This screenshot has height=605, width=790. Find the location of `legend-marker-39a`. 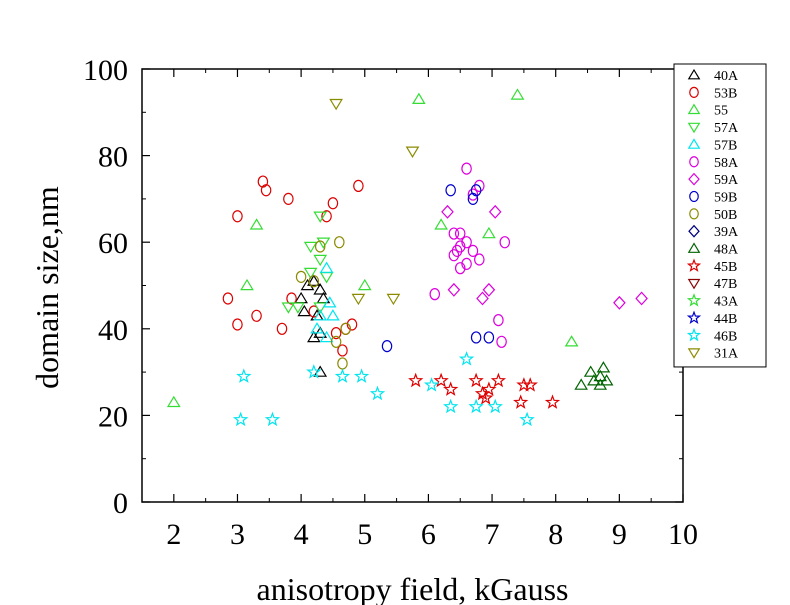

legend-marker-39a is located at coordinates (694, 231).